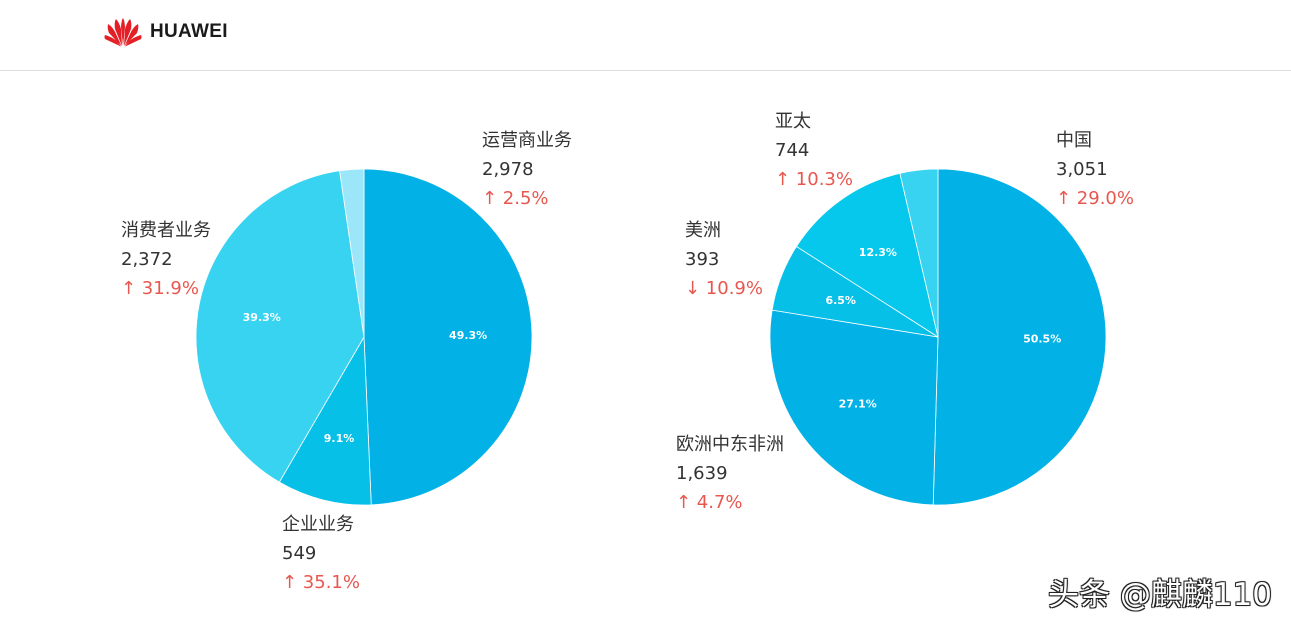  I want to click on label-change: ↑ 2.5%, so click(515, 198).